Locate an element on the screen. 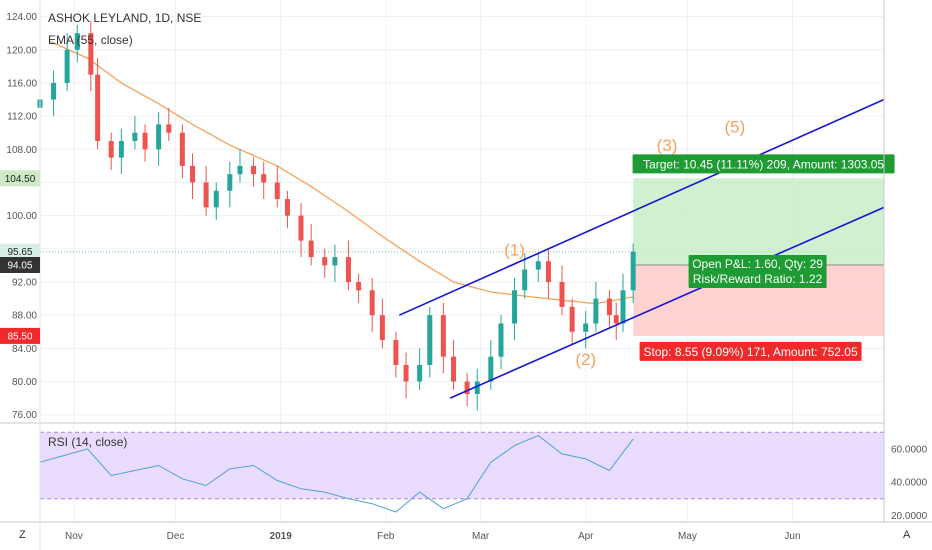 The height and width of the screenshot is (550, 932). current-price-tag-text: 95.65 is located at coordinates (19, 252).